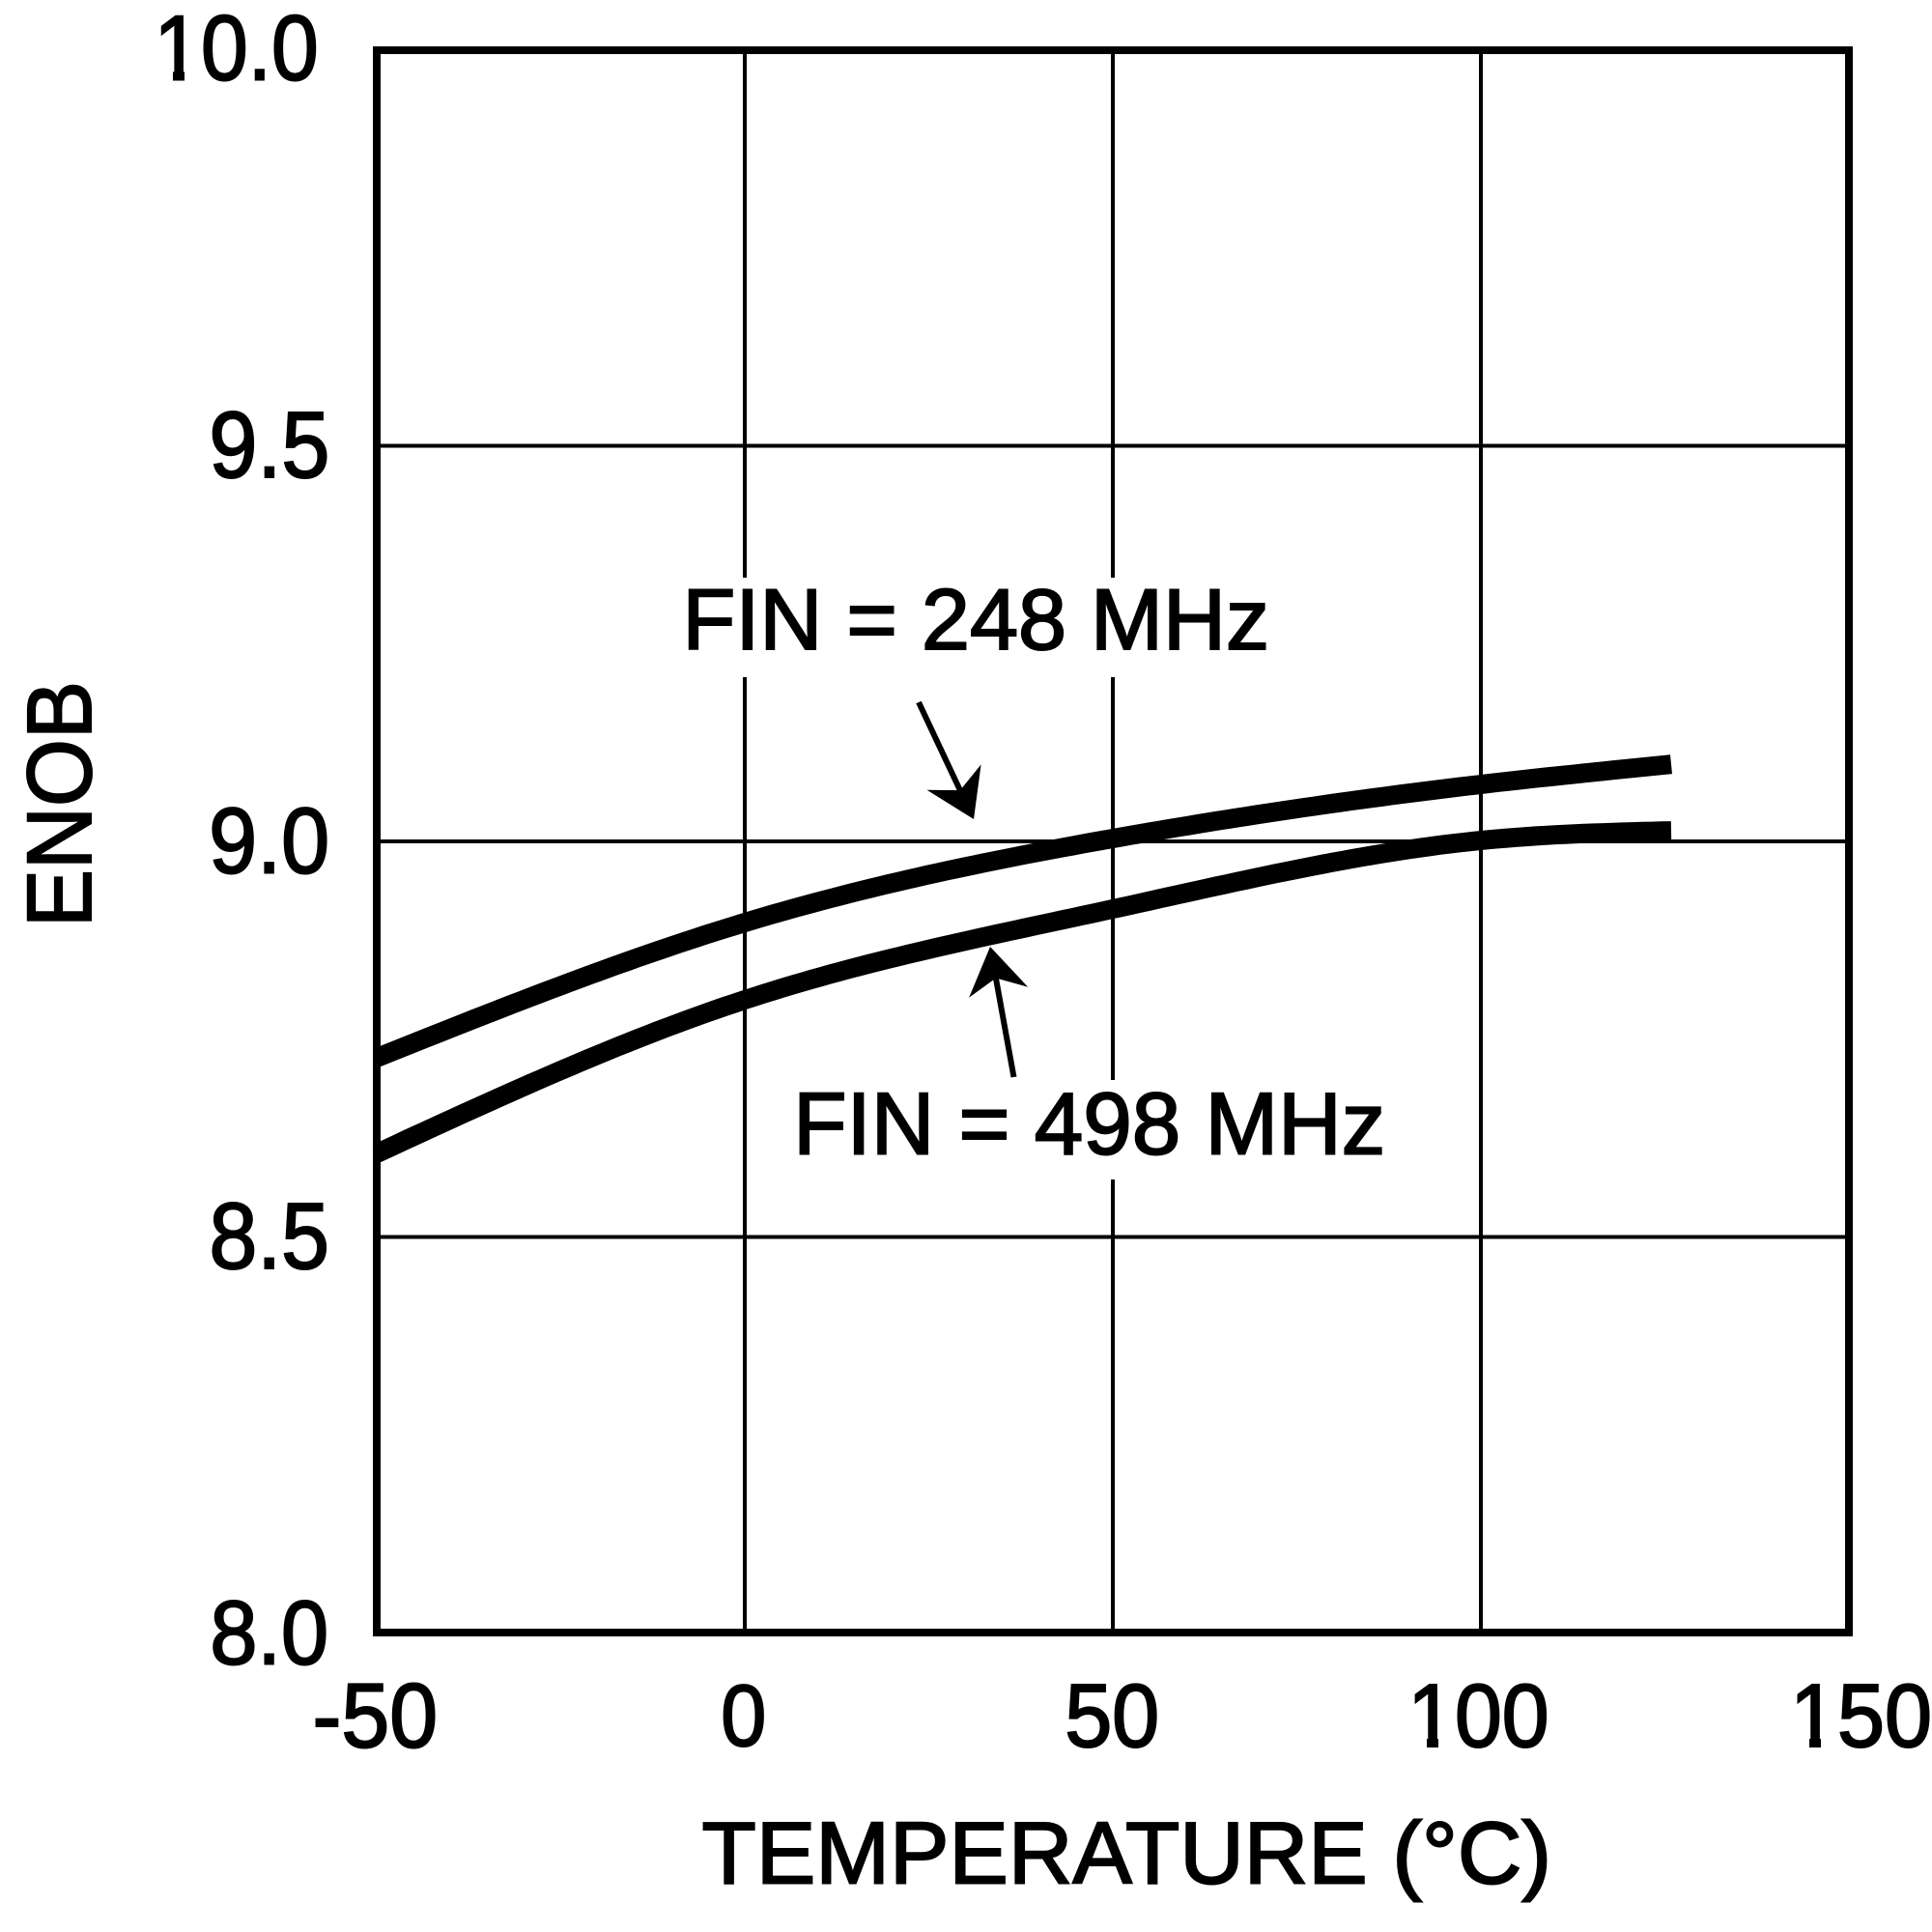 The image size is (1932, 1932). I want to click on svg-text: 8.5, so click(269, 1236).